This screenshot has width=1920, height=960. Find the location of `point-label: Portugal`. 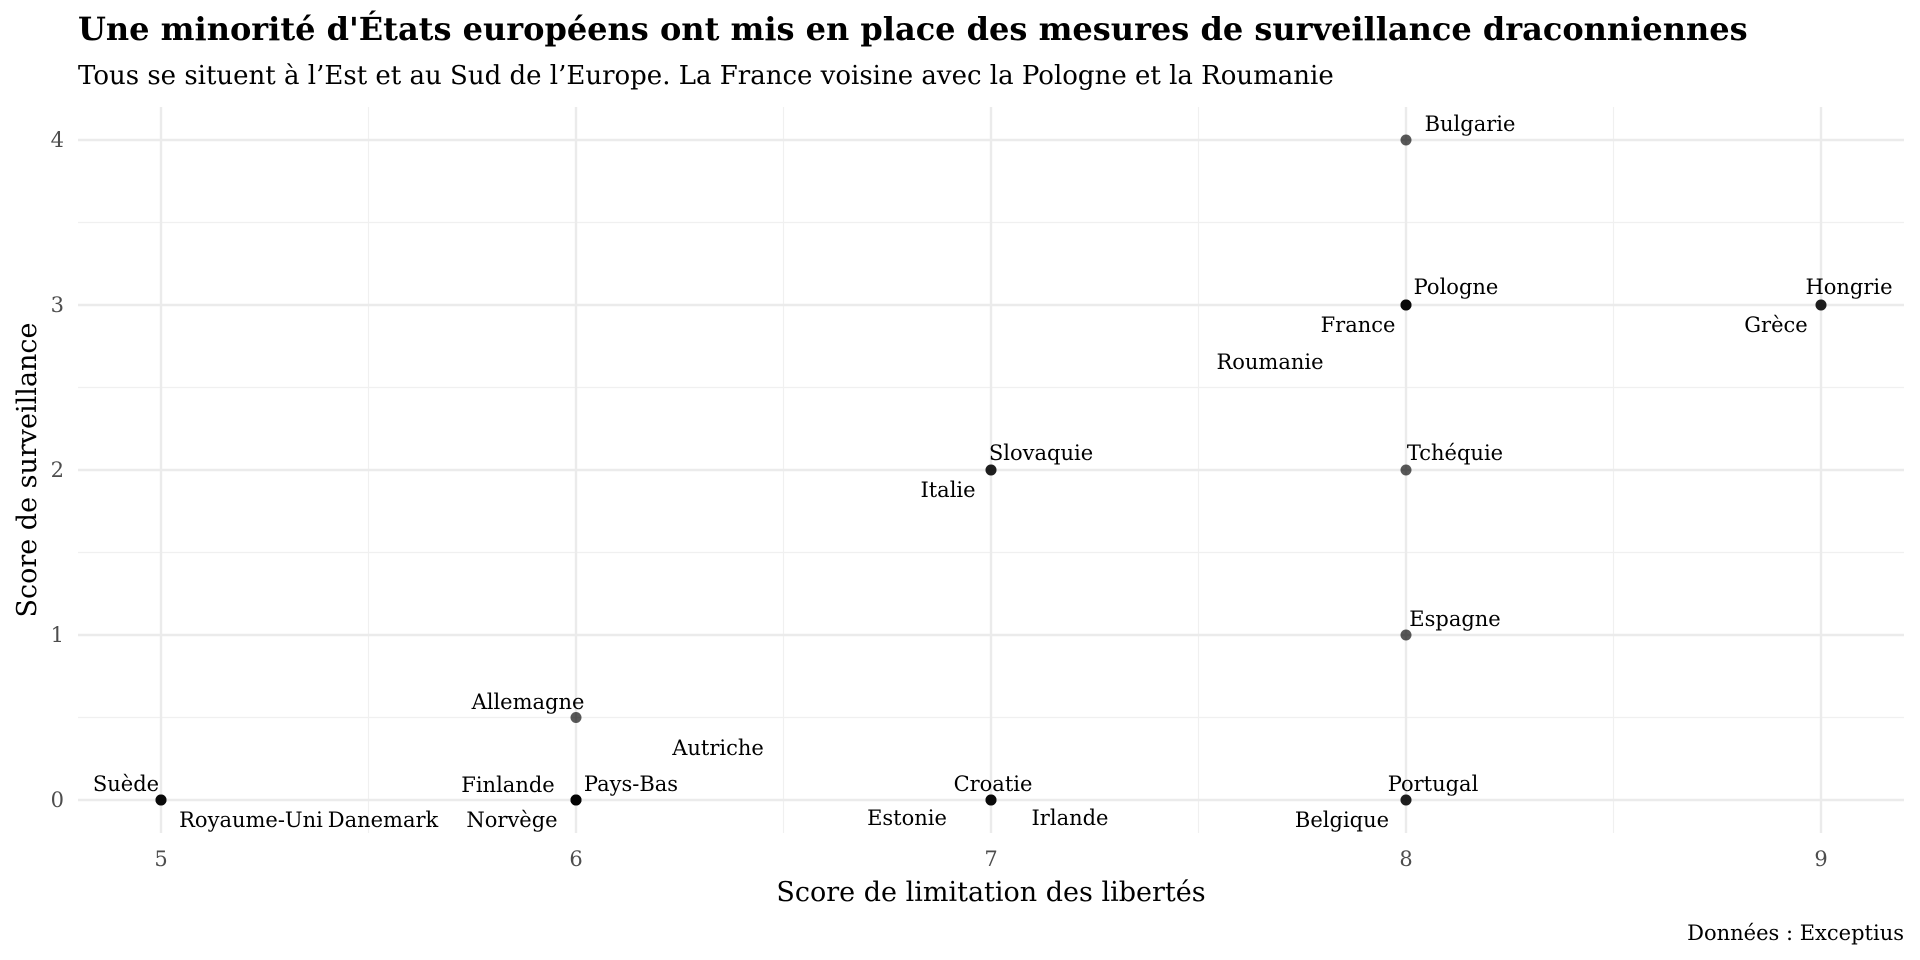

point-label: Portugal is located at coordinates (1433, 784).